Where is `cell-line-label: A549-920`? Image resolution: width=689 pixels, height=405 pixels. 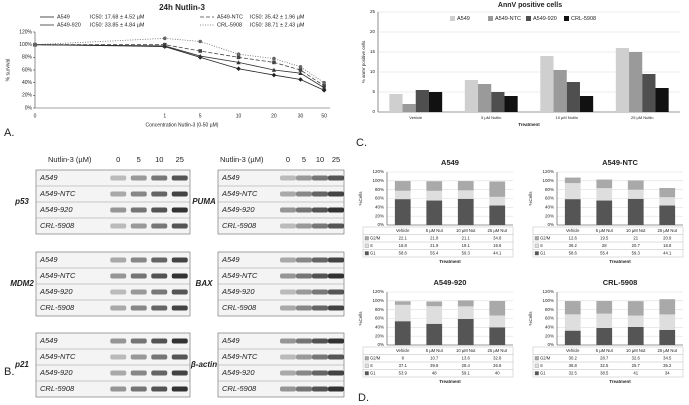 cell-line-label: A549-920 is located at coordinates (56, 291).